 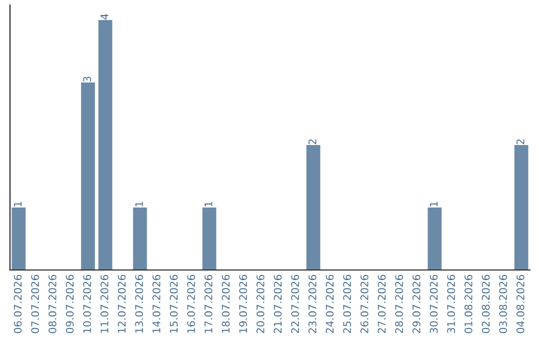 What do you see at coordinates (382, 304) in the screenshot?
I see `x-tick-label: 27.07.2026` at bounding box center [382, 304].